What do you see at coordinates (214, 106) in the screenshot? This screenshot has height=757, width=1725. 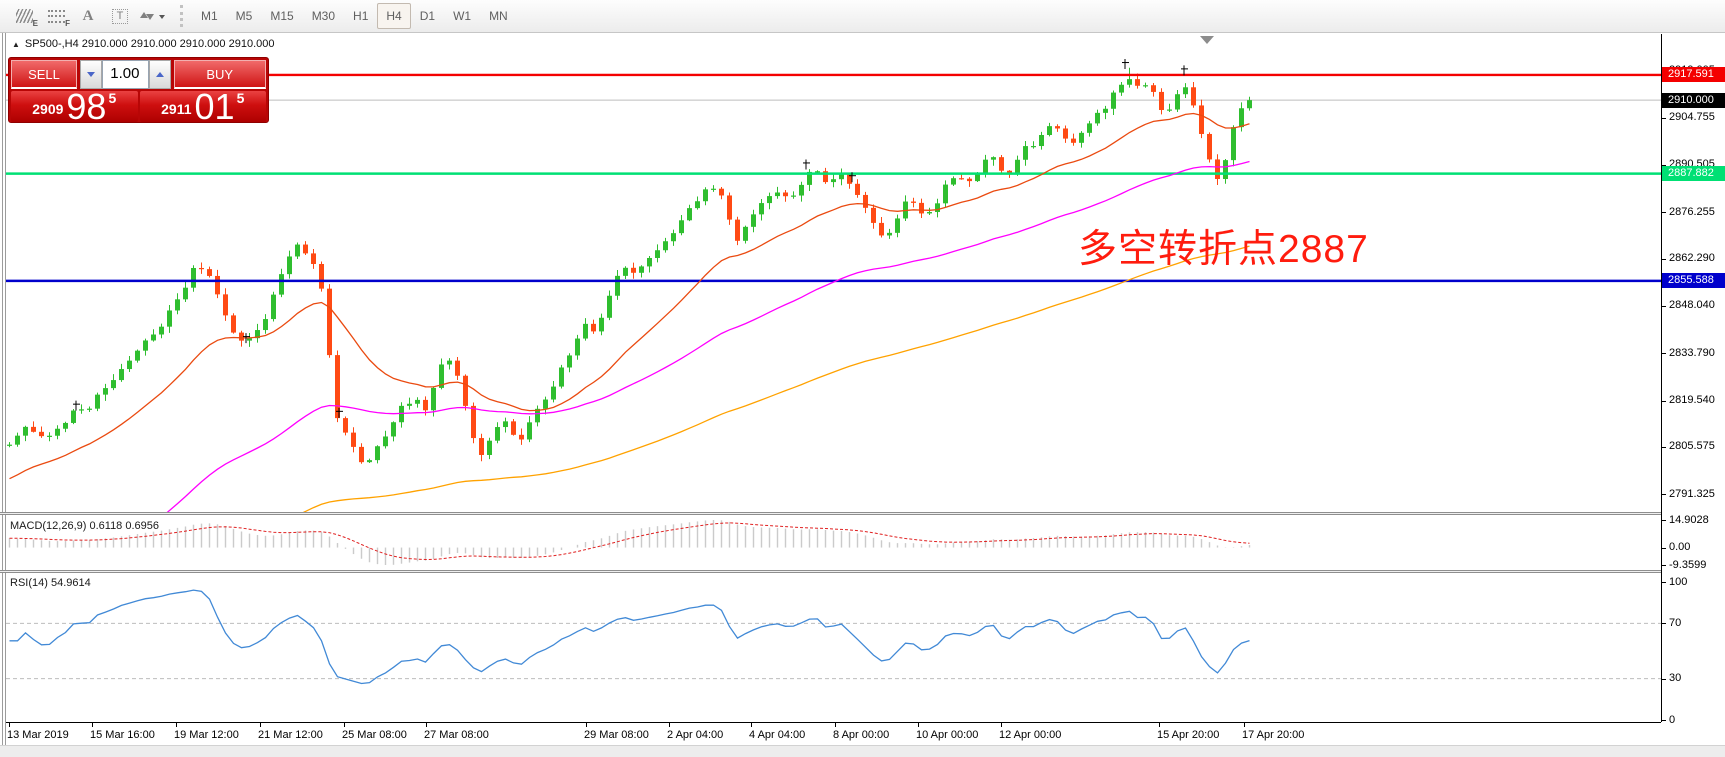 I see `buy-price-big: 01` at bounding box center [214, 106].